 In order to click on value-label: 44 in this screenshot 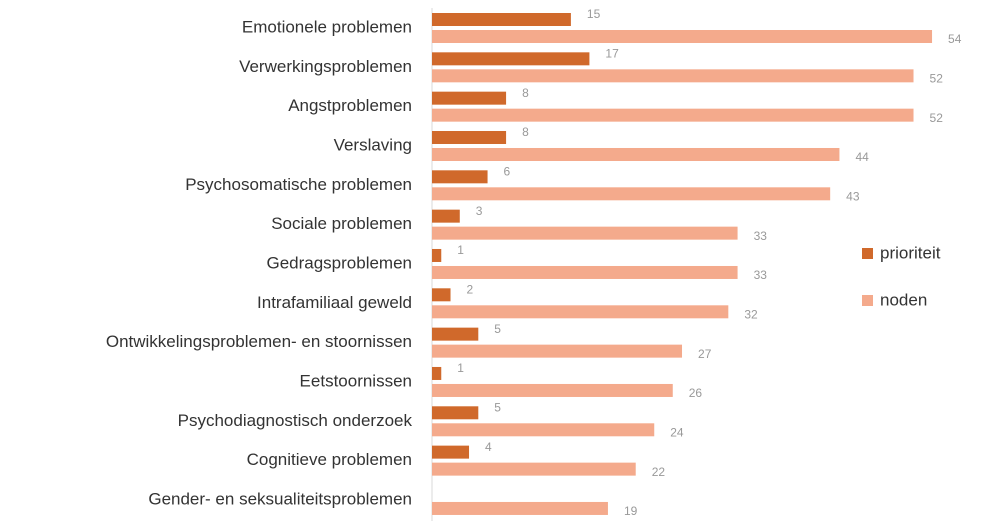, I will do `click(862, 157)`.